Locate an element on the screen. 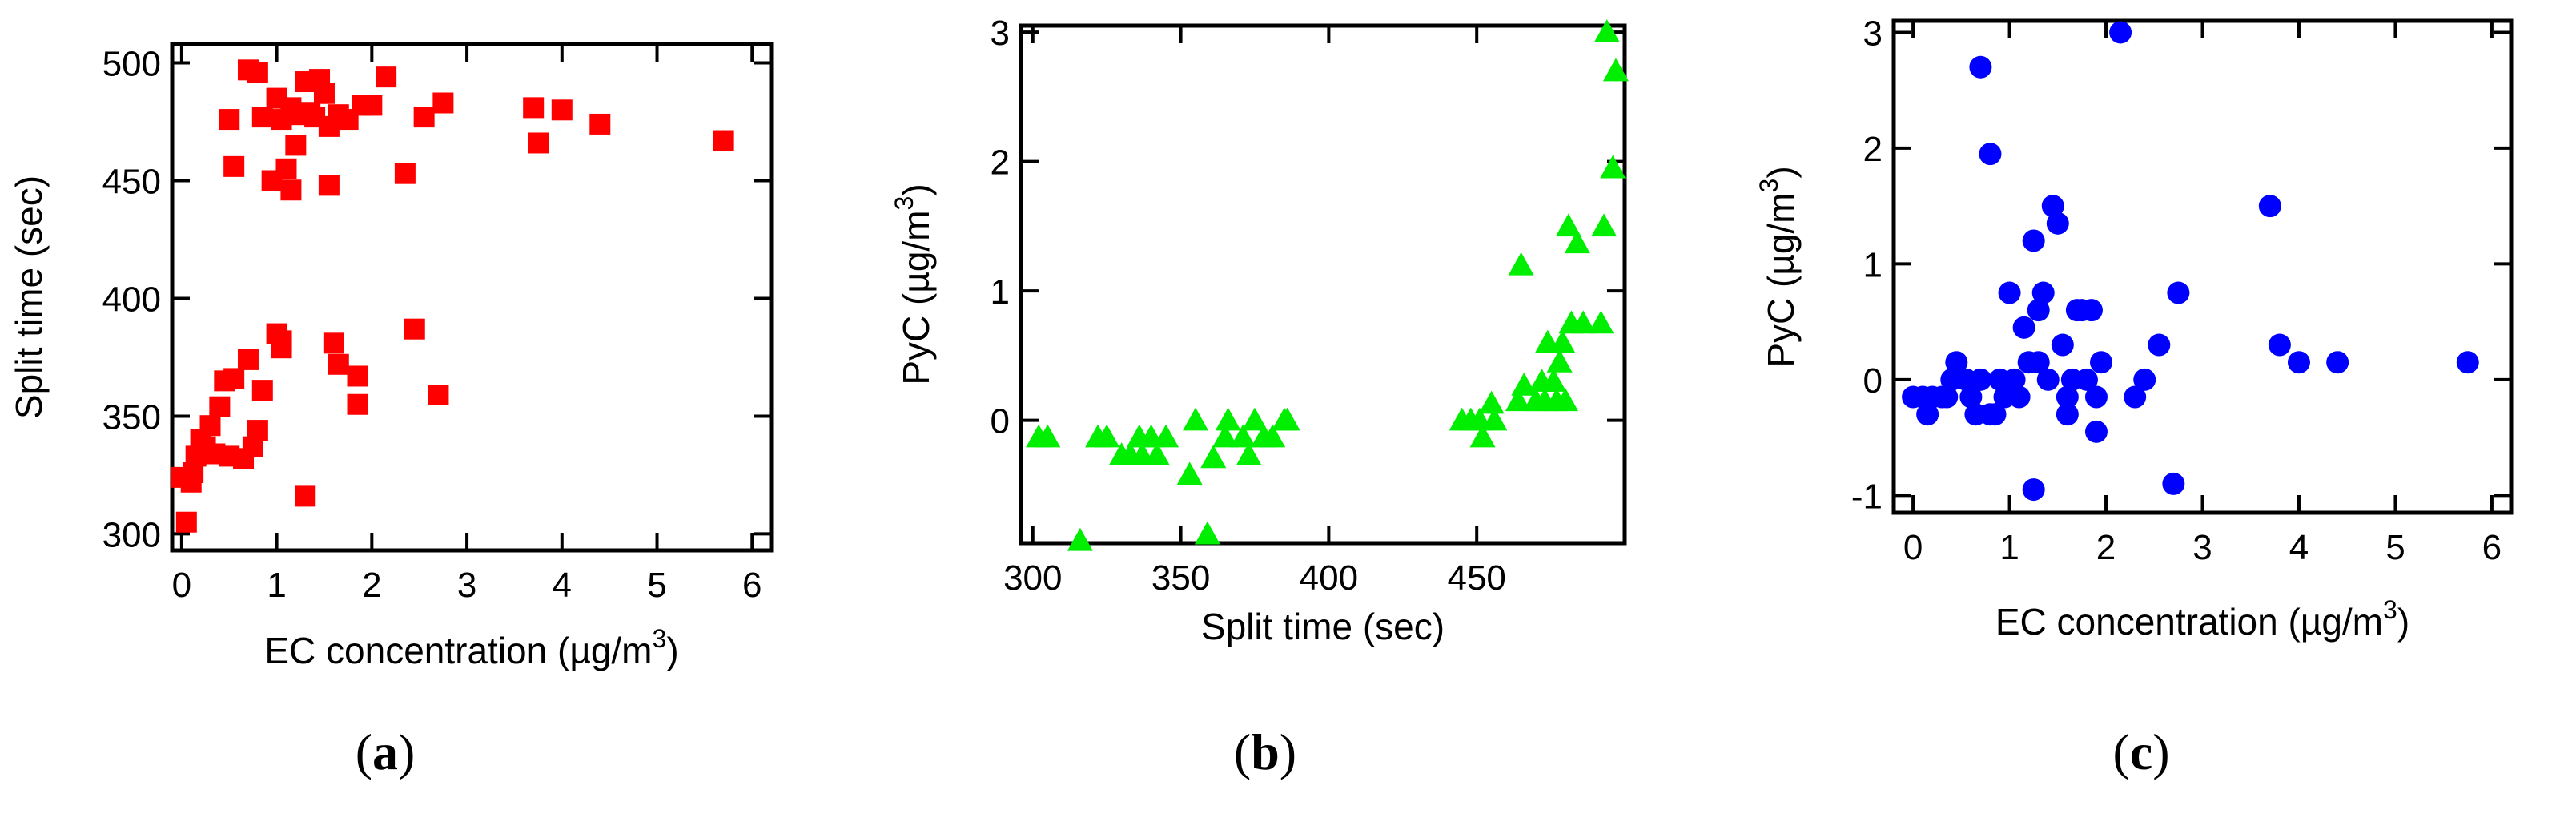 This screenshot has height=834, width=2576. x-tick-label: 6 is located at coordinates (2492, 547).